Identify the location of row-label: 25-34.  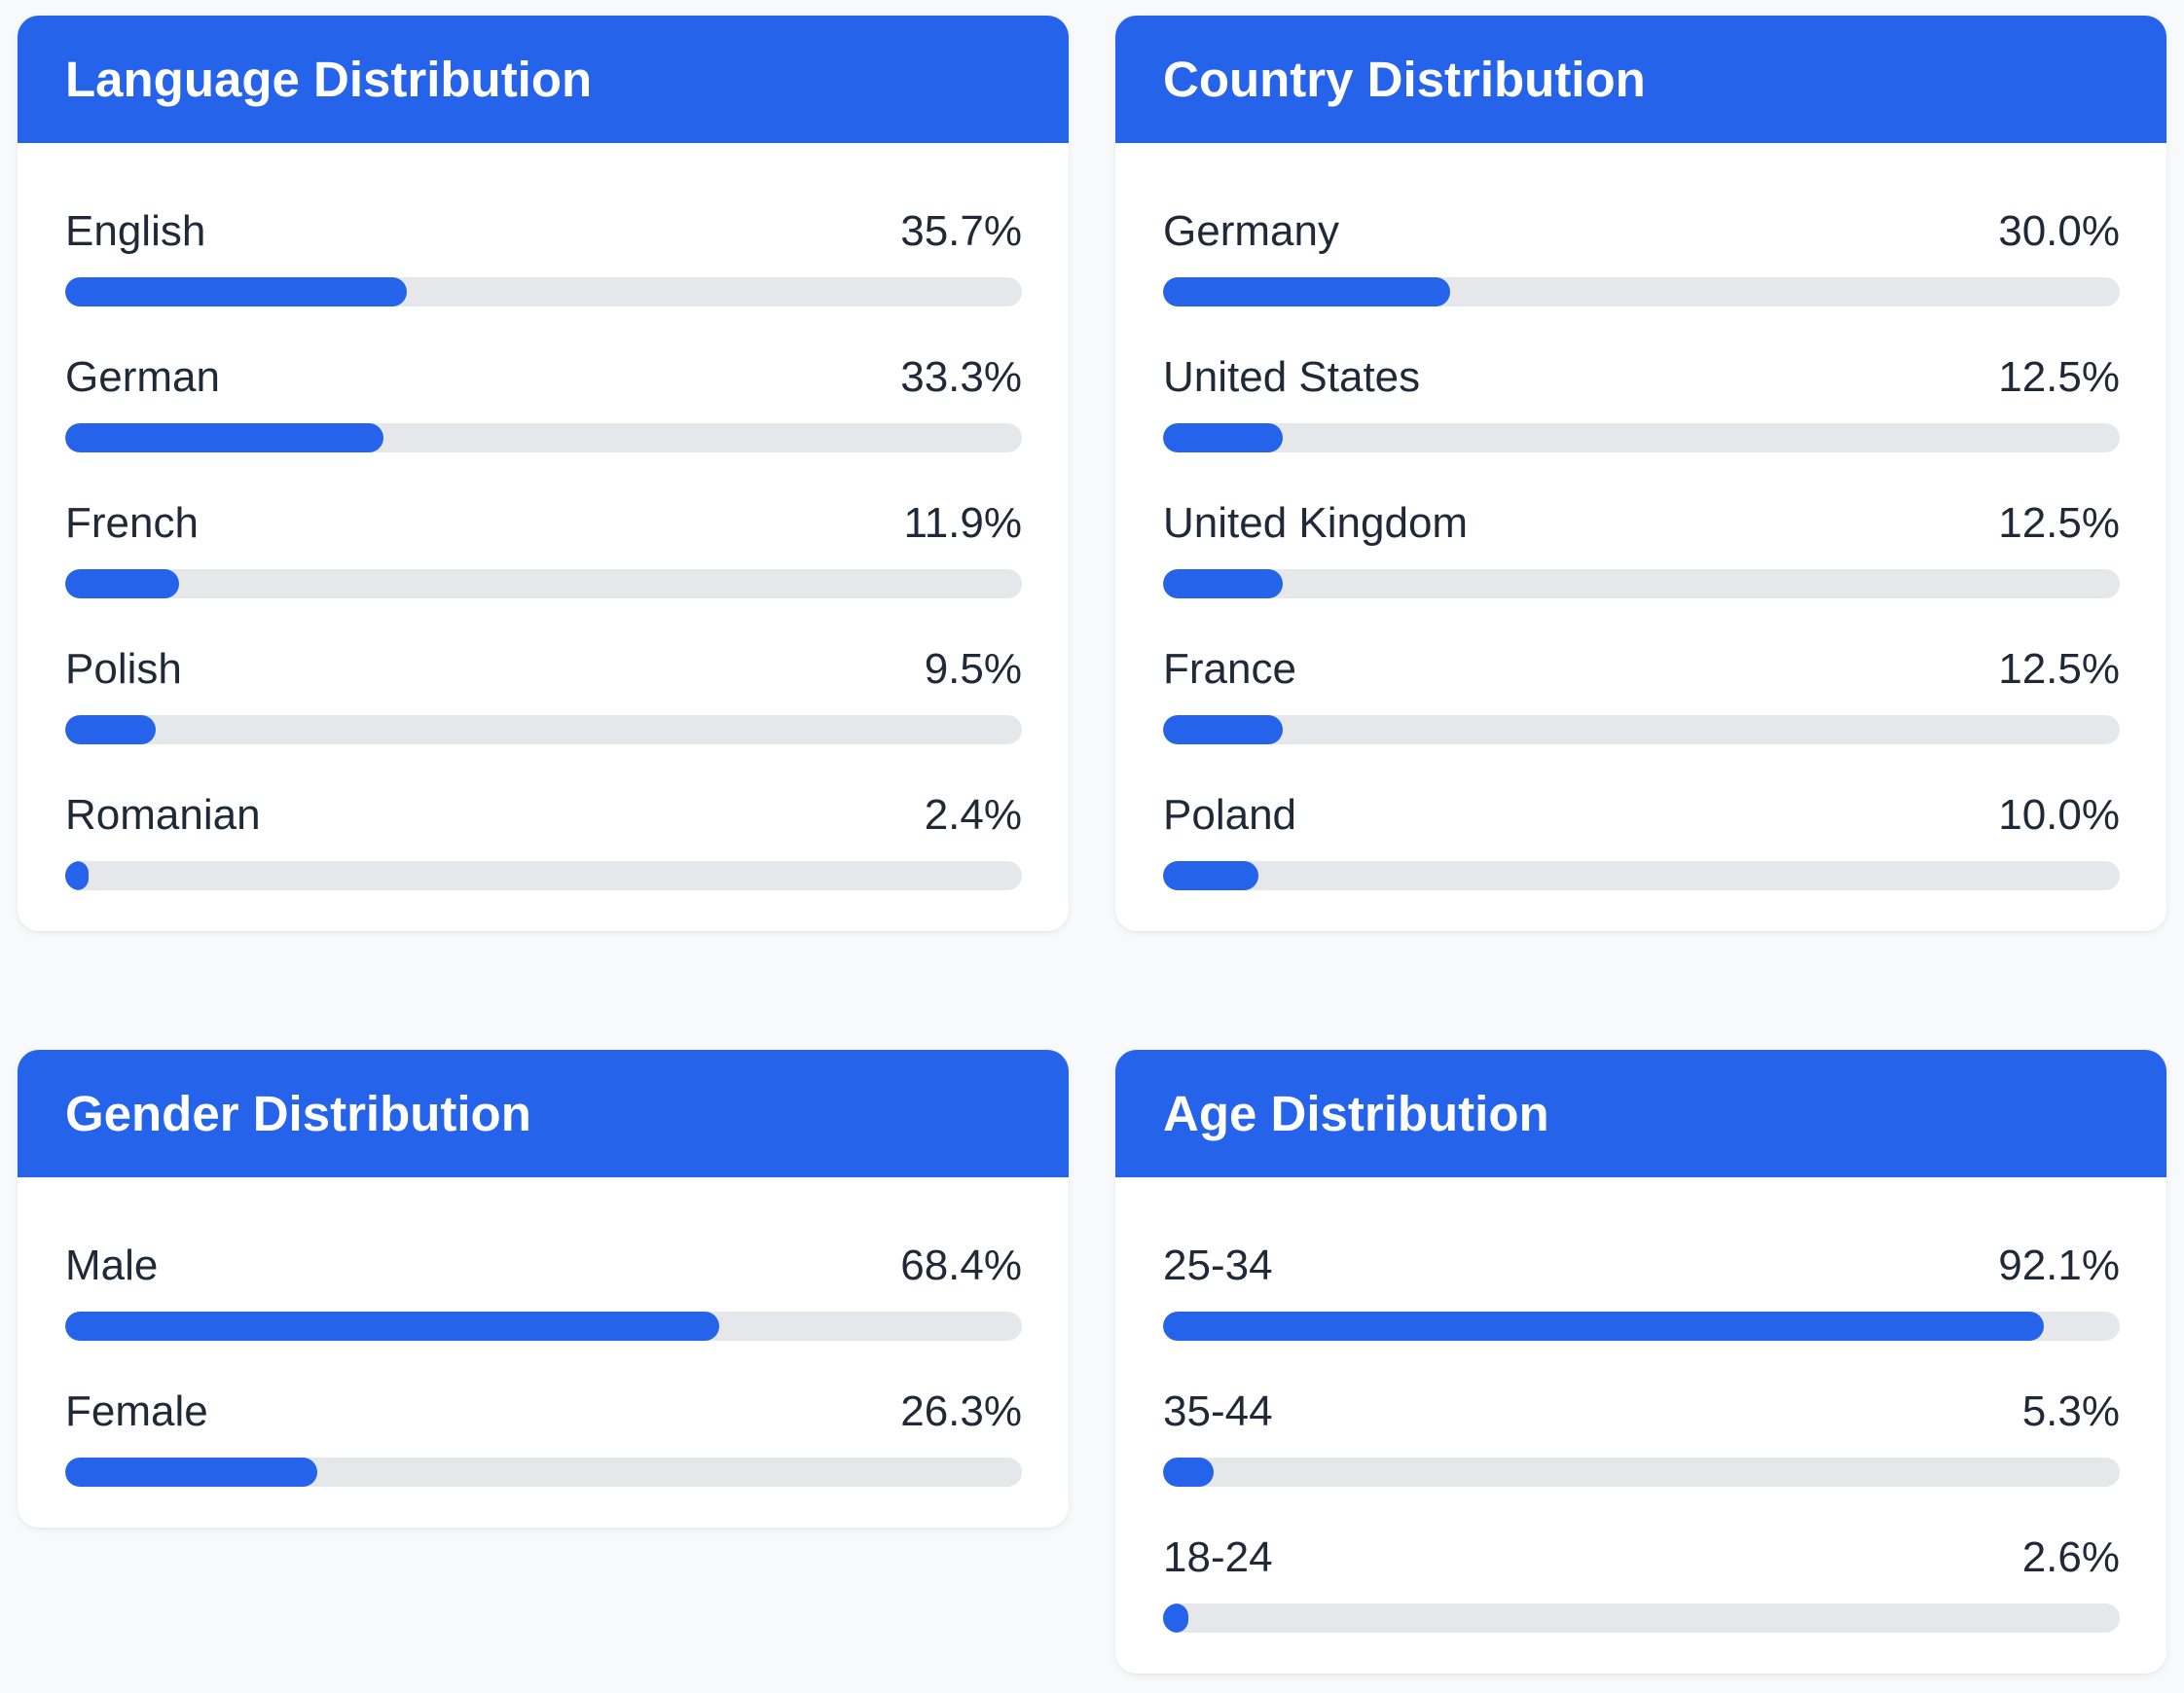
(1218, 1265).